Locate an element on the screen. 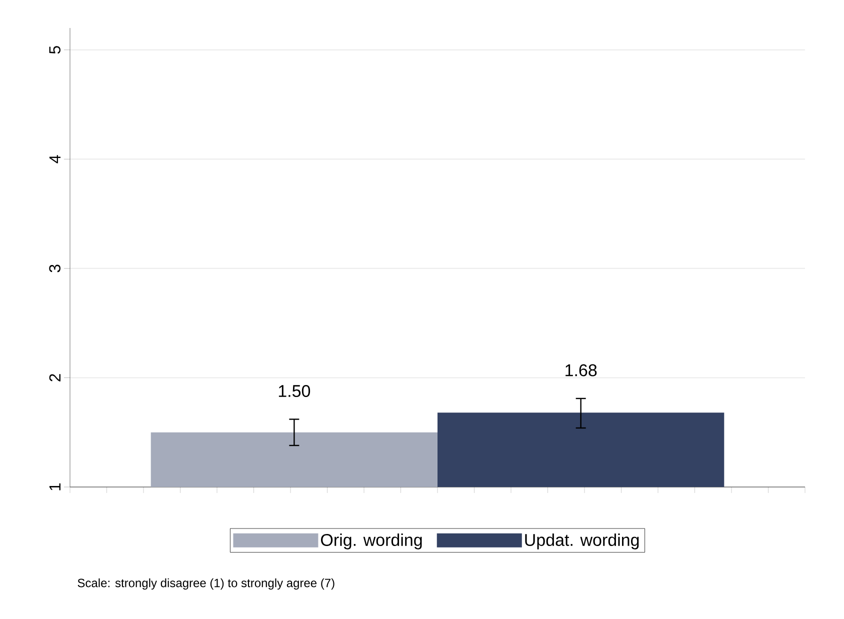  y-tick-label: 4 is located at coordinates (54, 159).